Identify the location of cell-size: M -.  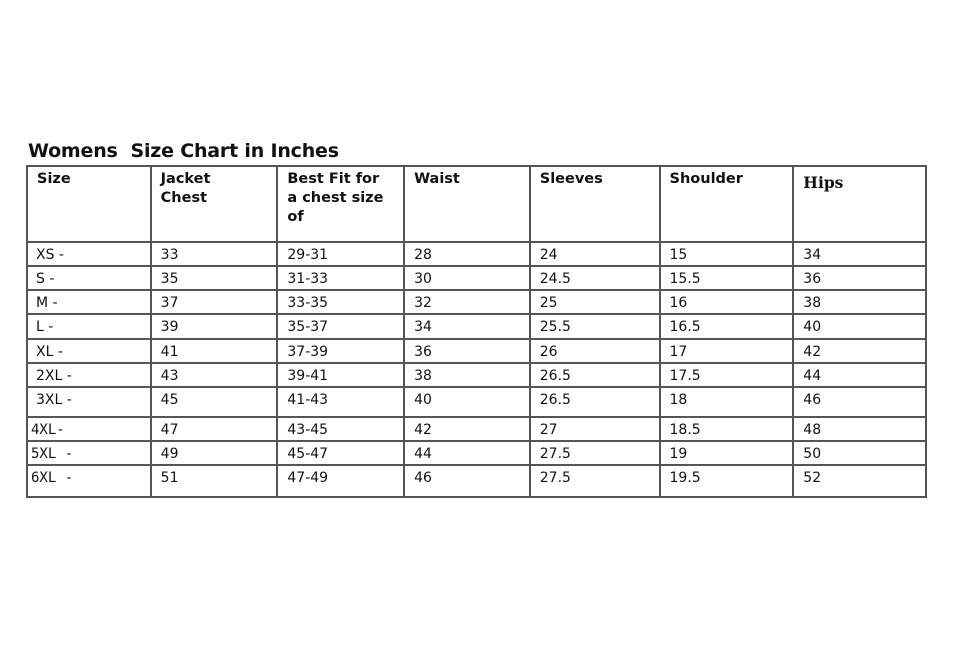
(89, 302).